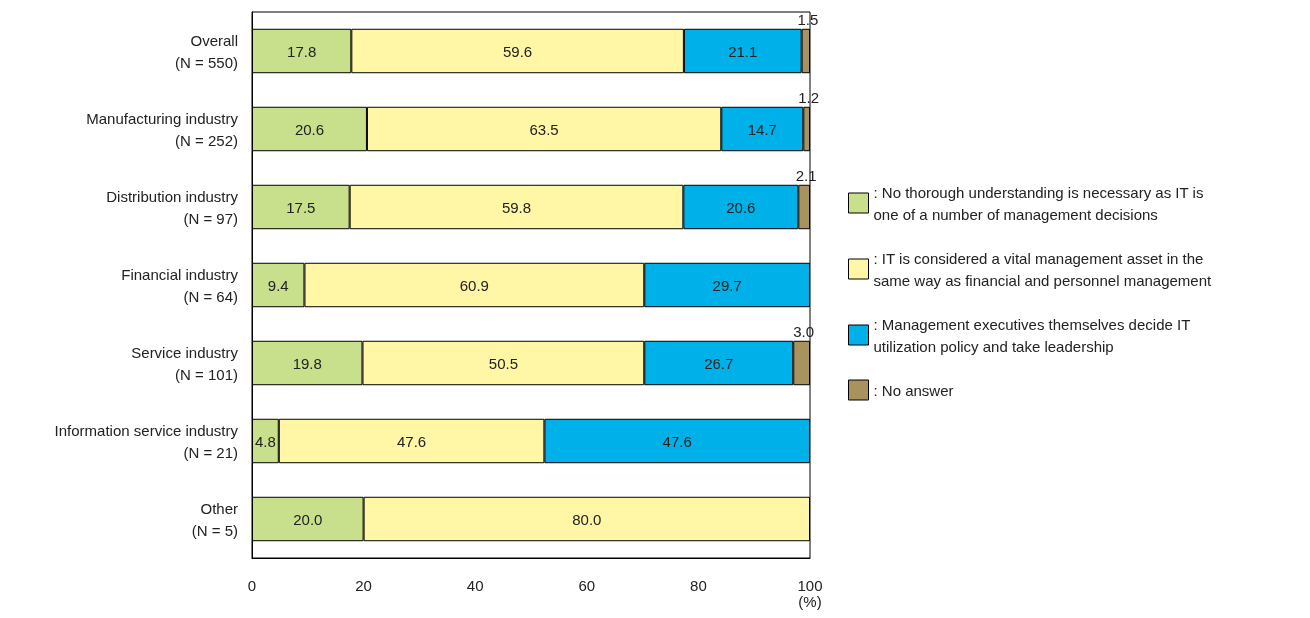  What do you see at coordinates (265, 441) in the screenshot?
I see `data-label: 4.8` at bounding box center [265, 441].